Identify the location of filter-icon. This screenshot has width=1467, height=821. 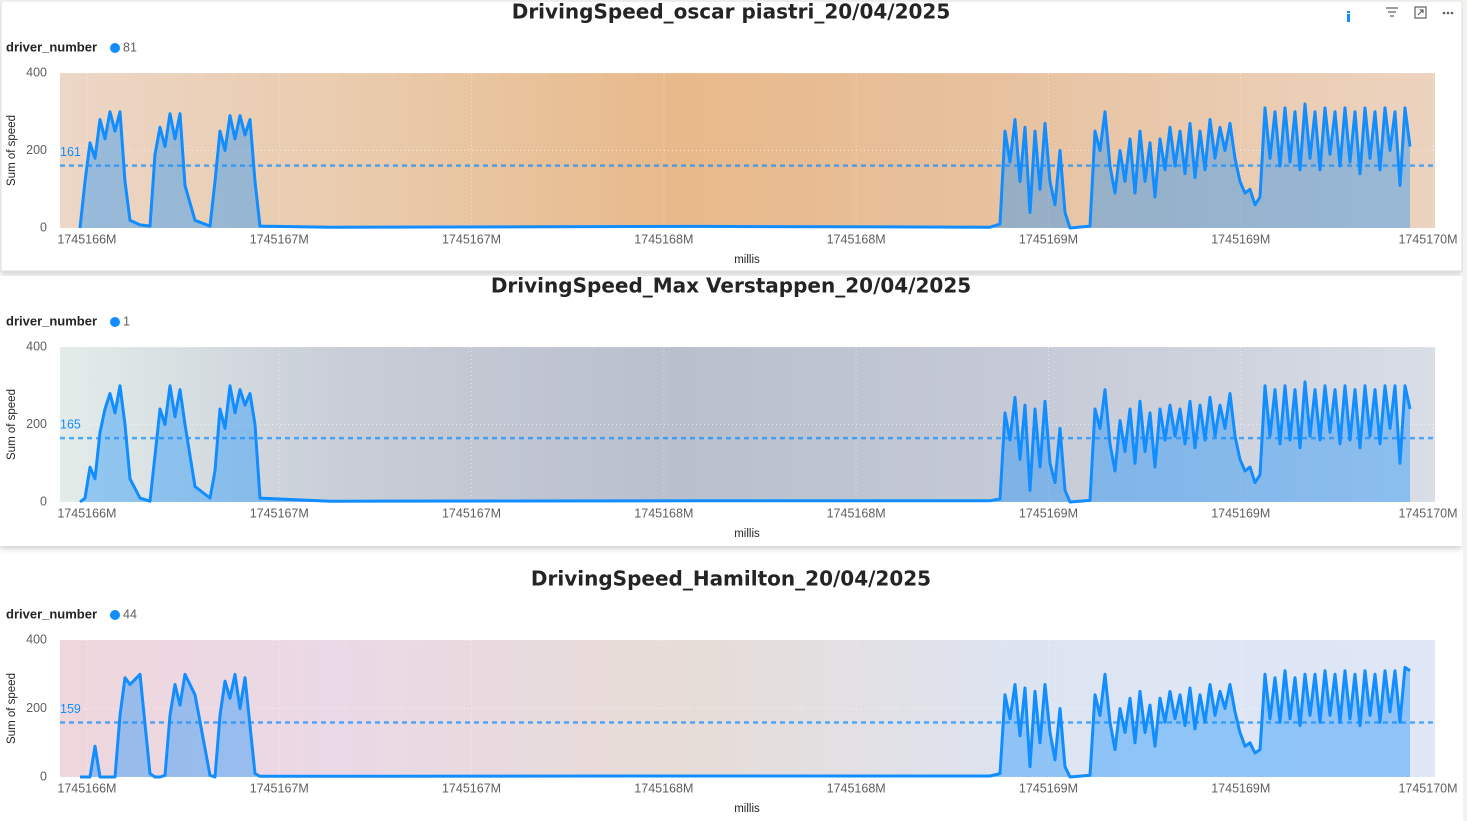
(1392, 12).